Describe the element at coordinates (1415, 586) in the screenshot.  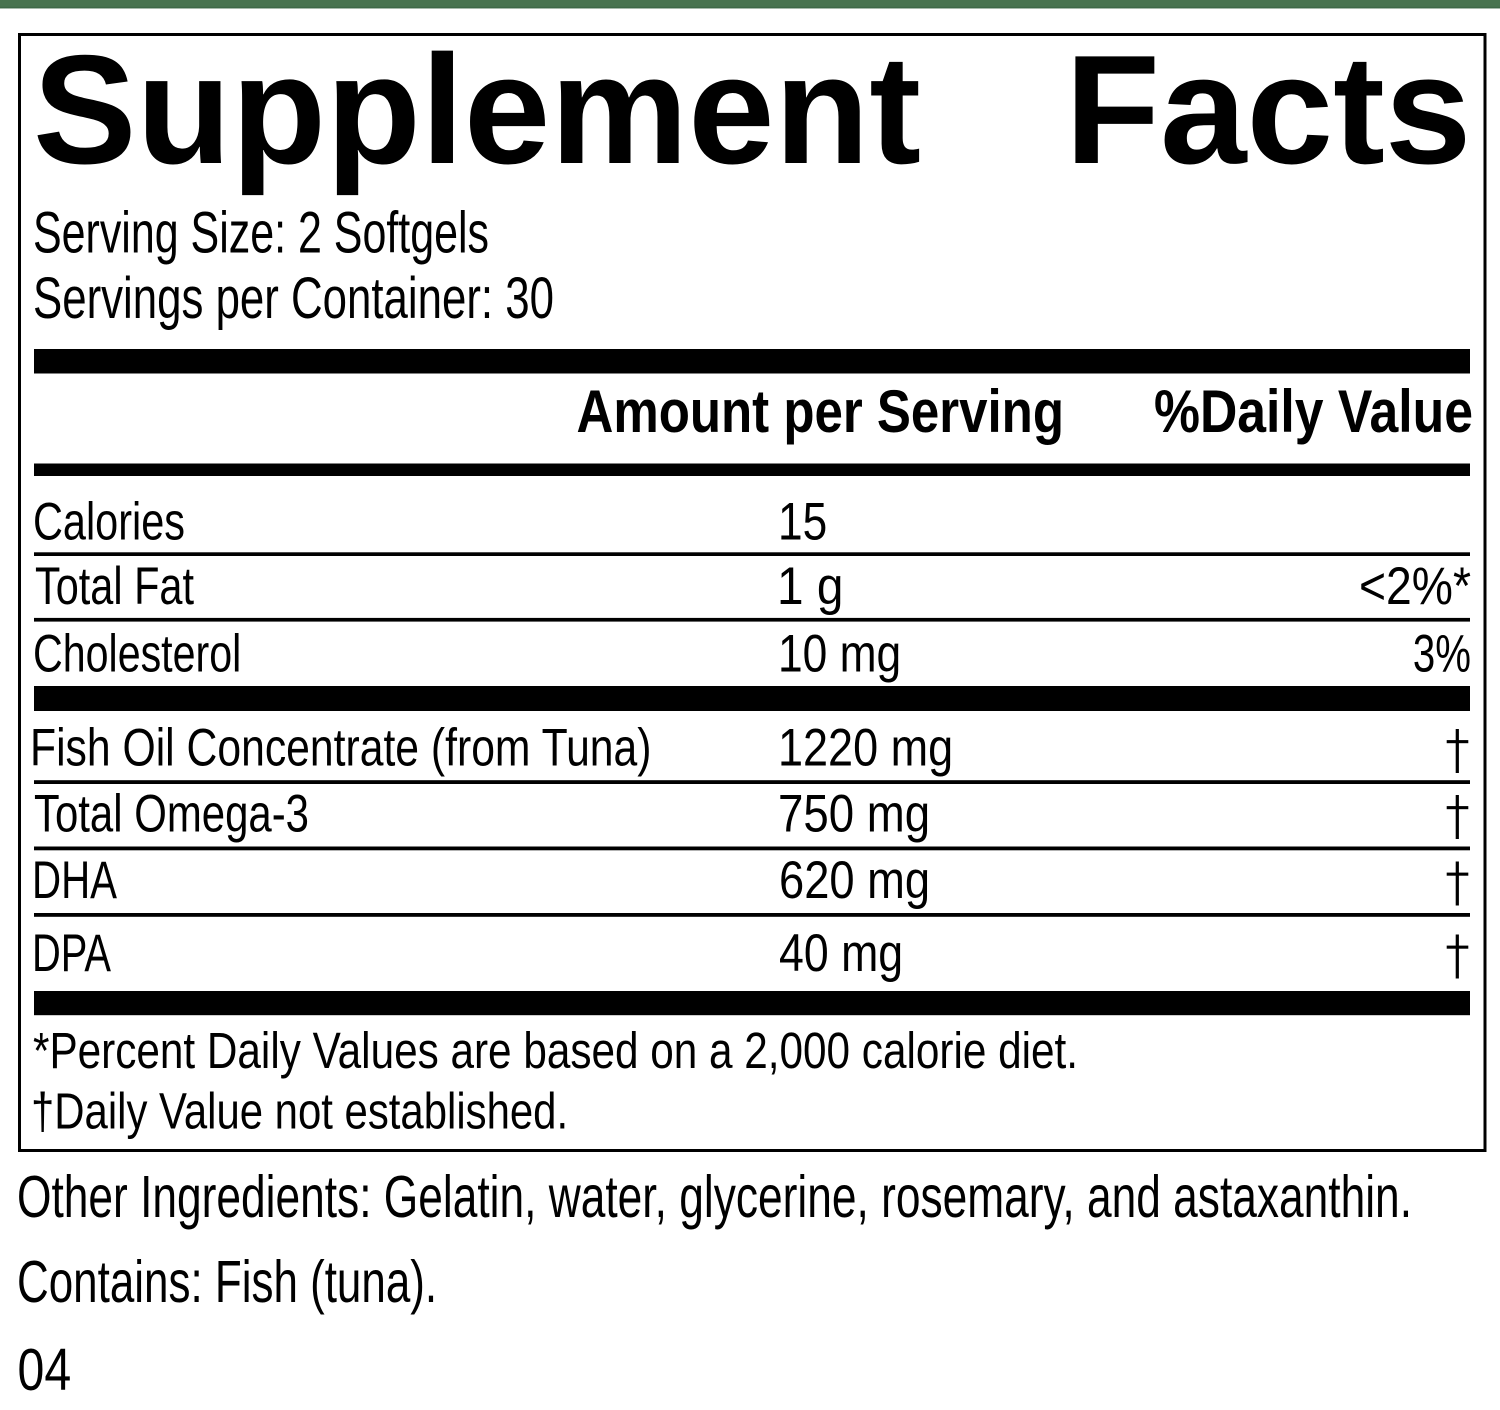
I see `svg-text: <2%*` at that location.